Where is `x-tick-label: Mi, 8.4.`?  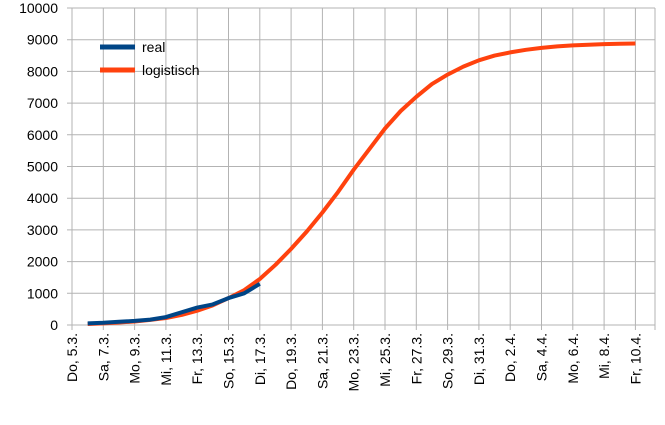
x-tick-label: Mi, 8.4. is located at coordinates (604, 356).